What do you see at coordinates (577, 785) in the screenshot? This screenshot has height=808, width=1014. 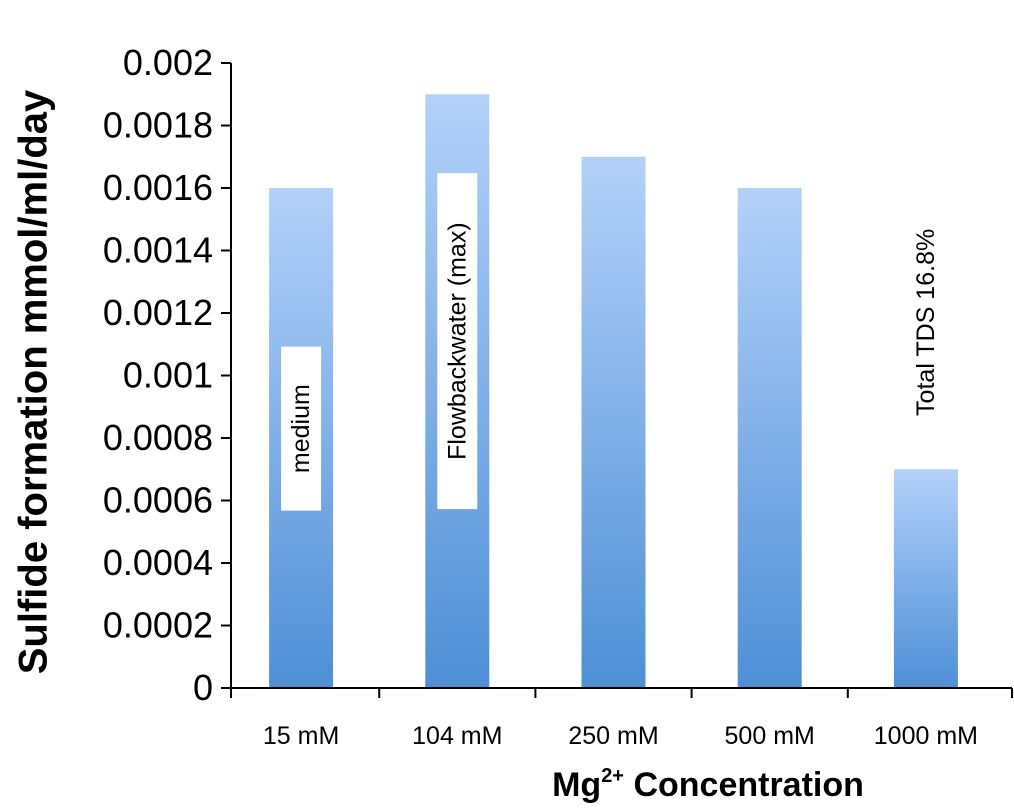 I see `x-axis-title-base: Mg` at bounding box center [577, 785].